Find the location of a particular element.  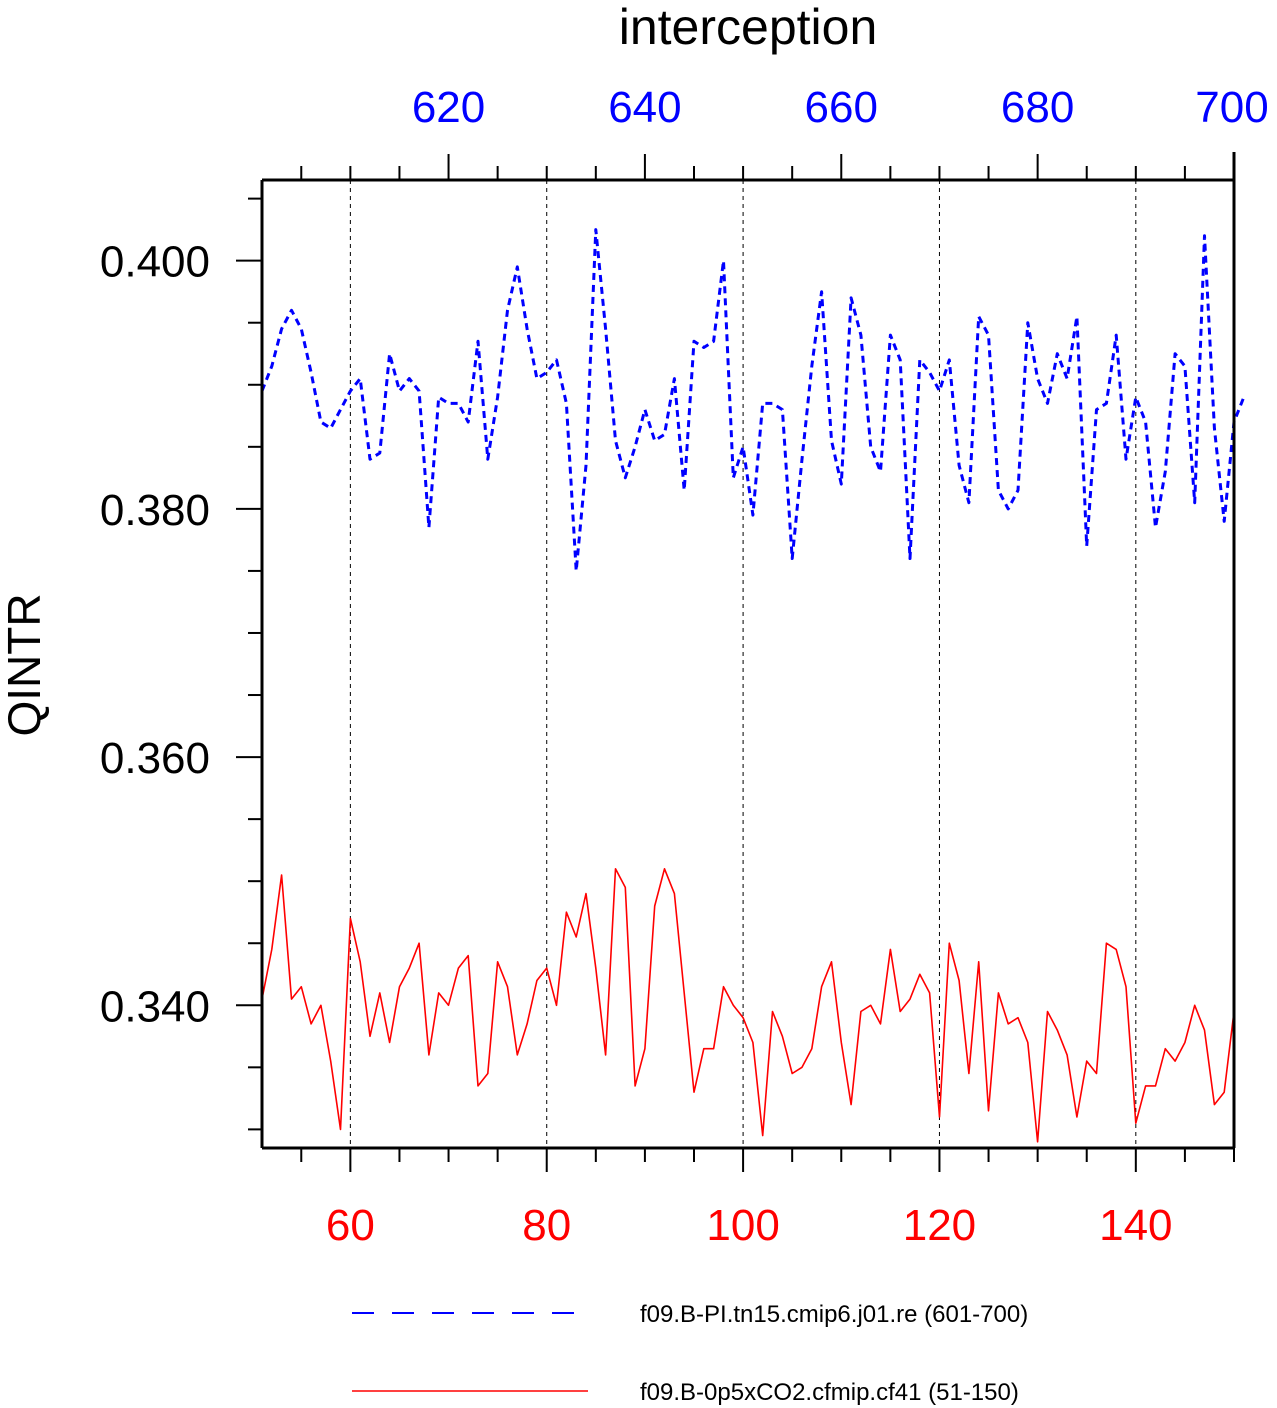

legend-label-red: f09.B-0p5xCO2.cfmip.cf41 (51-150) is located at coordinates (829, 1392).